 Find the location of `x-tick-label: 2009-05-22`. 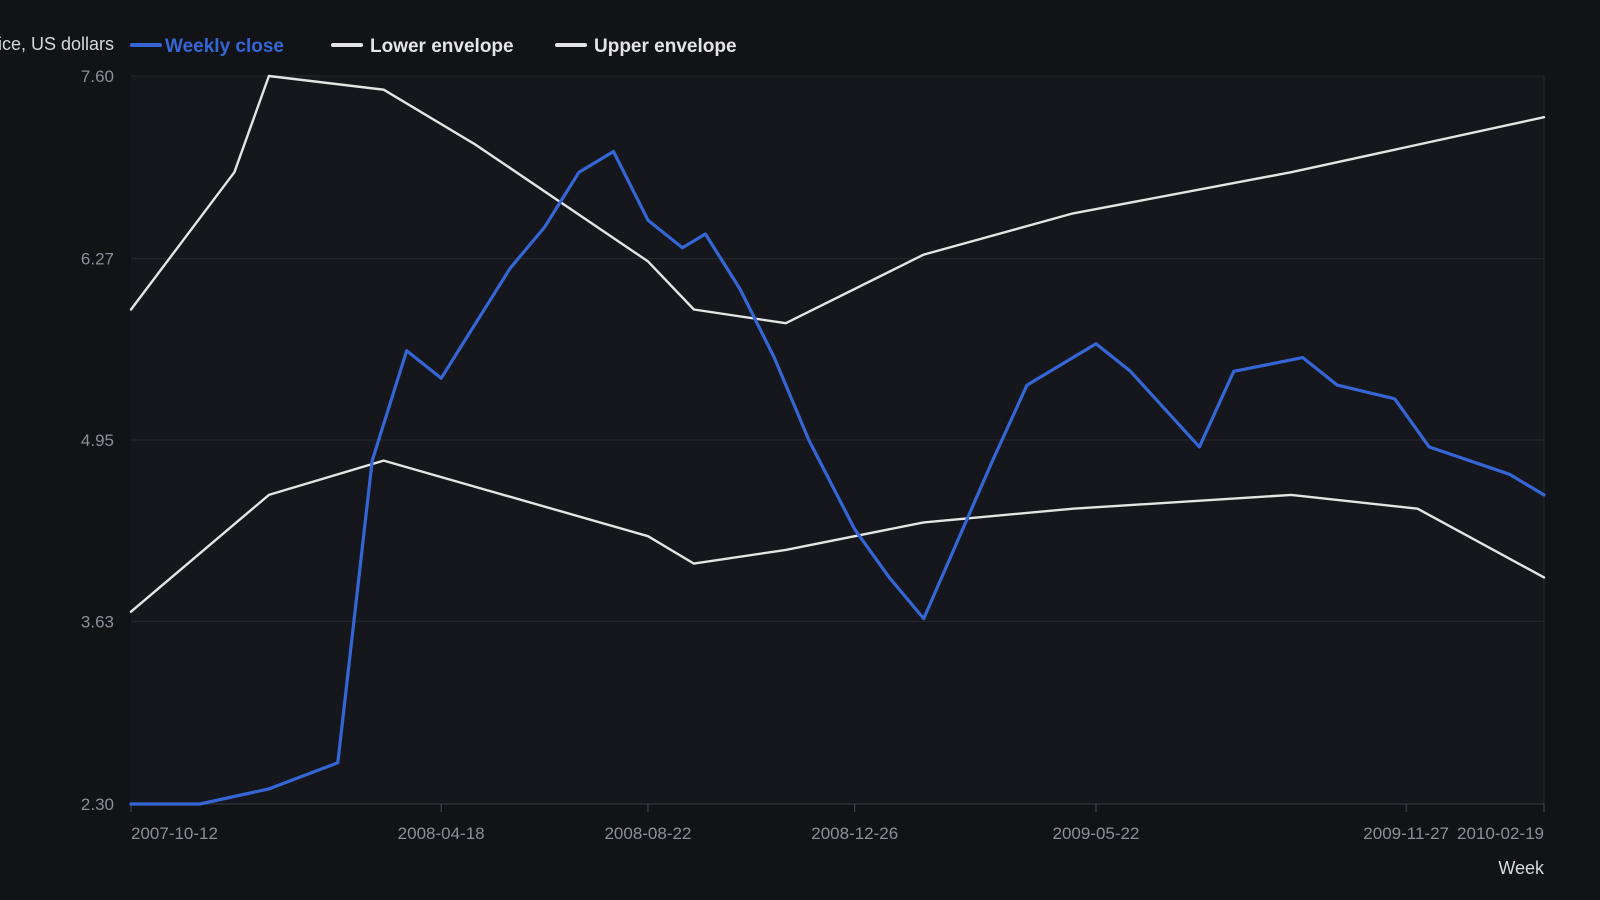

x-tick-label: 2009-05-22 is located at coordinates (1095, 833).